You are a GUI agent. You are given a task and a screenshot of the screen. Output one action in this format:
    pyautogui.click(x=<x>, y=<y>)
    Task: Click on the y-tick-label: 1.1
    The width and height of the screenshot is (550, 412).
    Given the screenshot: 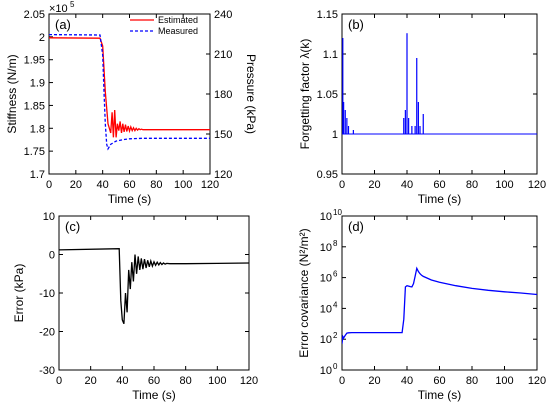 What is the action you would take?
    pyautogui.click(x=330, y=55)
    